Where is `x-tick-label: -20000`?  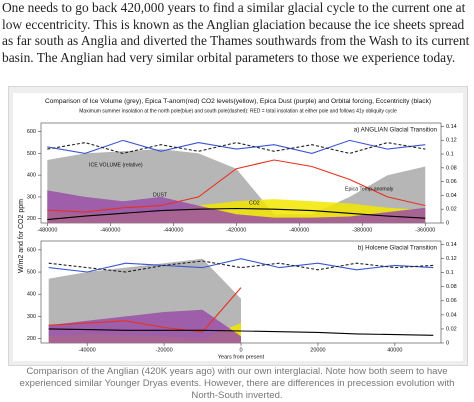 x-tick-label: -20000 is located at coordinates (164, 350).